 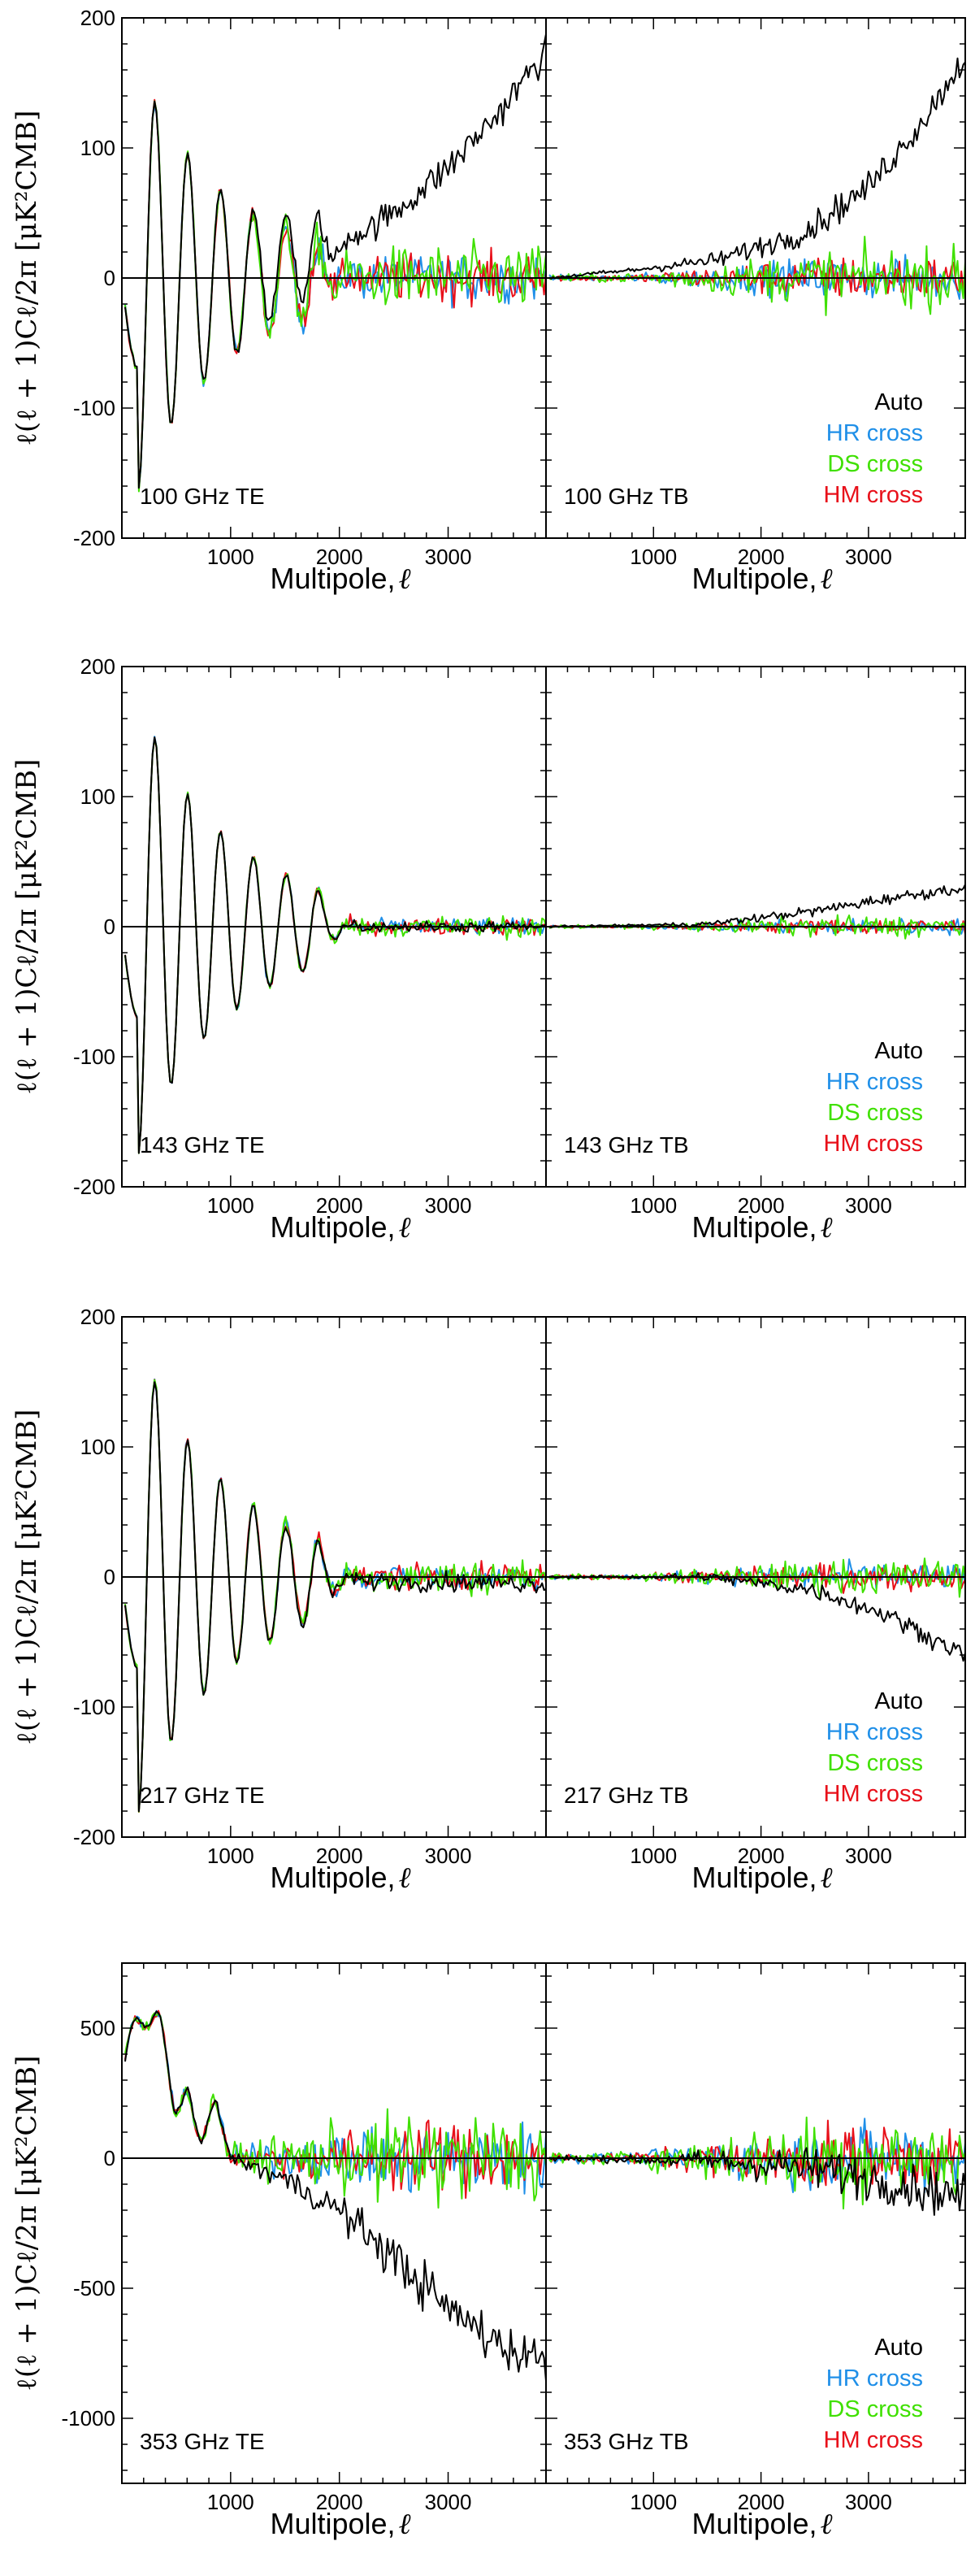 I want to click on panel-label: 217 GHz TB, so click(x=626, y=1795).